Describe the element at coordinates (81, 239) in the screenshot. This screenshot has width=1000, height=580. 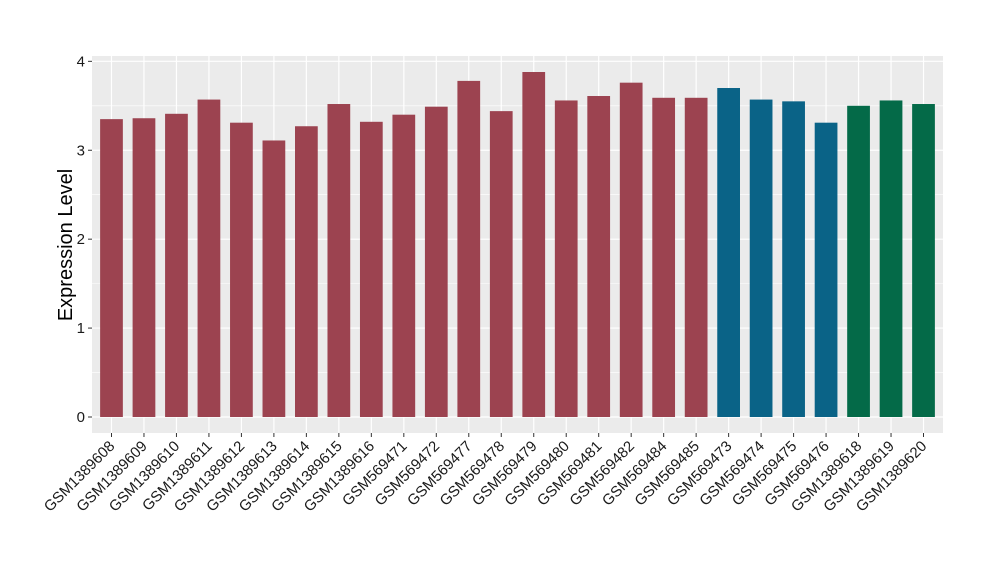
I see `y-tick-label: 2` at that location.